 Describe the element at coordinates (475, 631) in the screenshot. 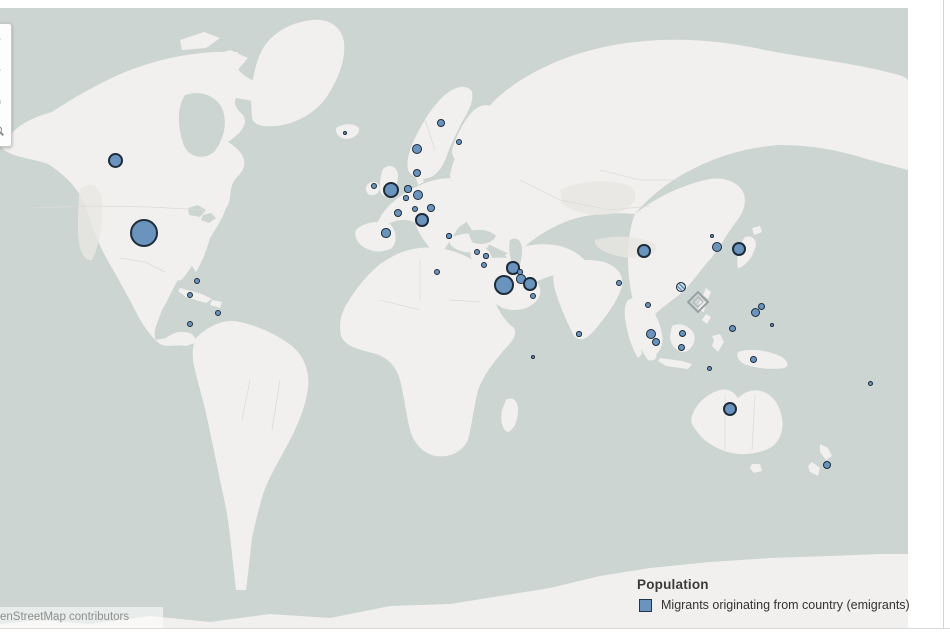

I see `bottom-margin` at that location.